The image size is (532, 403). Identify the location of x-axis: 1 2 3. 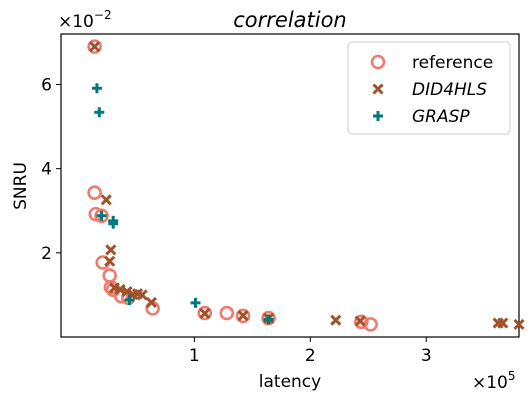
(310, 351).